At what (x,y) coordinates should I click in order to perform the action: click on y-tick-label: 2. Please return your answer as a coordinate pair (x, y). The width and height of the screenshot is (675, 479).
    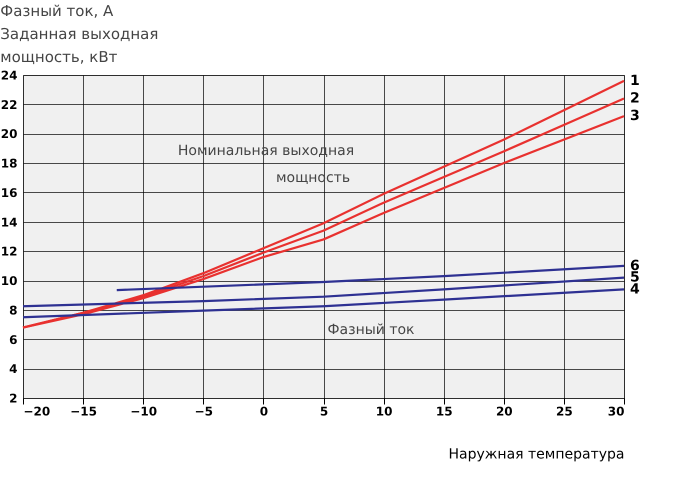
    Looking at the image, I should click on (13, 399).